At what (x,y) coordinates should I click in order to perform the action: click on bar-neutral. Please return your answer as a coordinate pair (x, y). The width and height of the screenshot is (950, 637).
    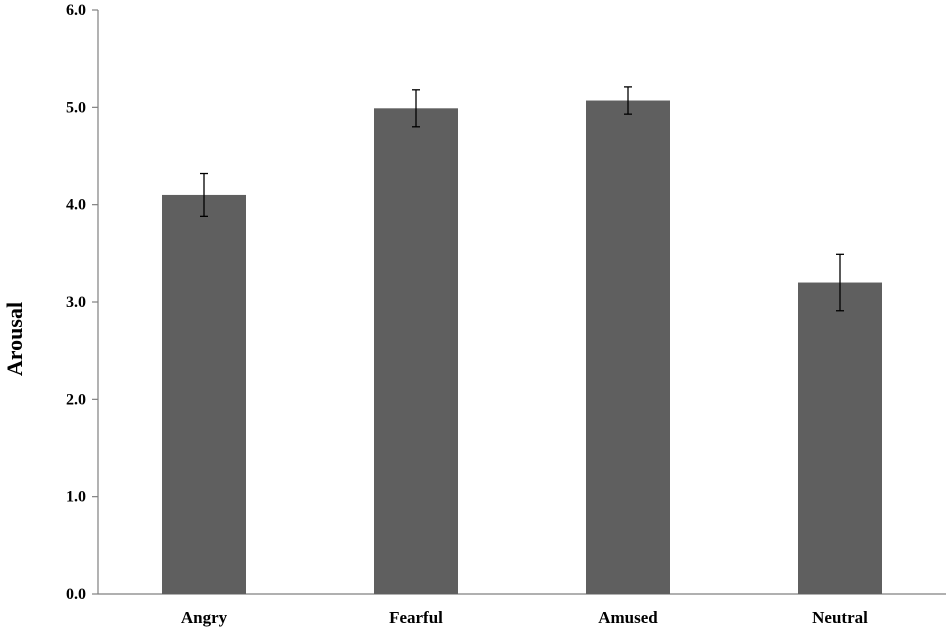
    Looking at the image, I should click on (840, 438).